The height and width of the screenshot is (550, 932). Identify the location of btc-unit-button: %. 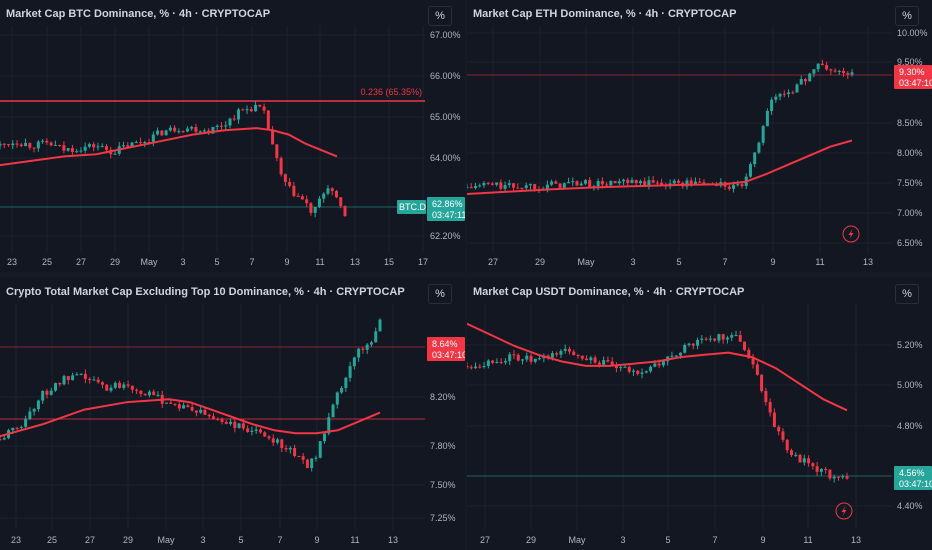
(440, 16).